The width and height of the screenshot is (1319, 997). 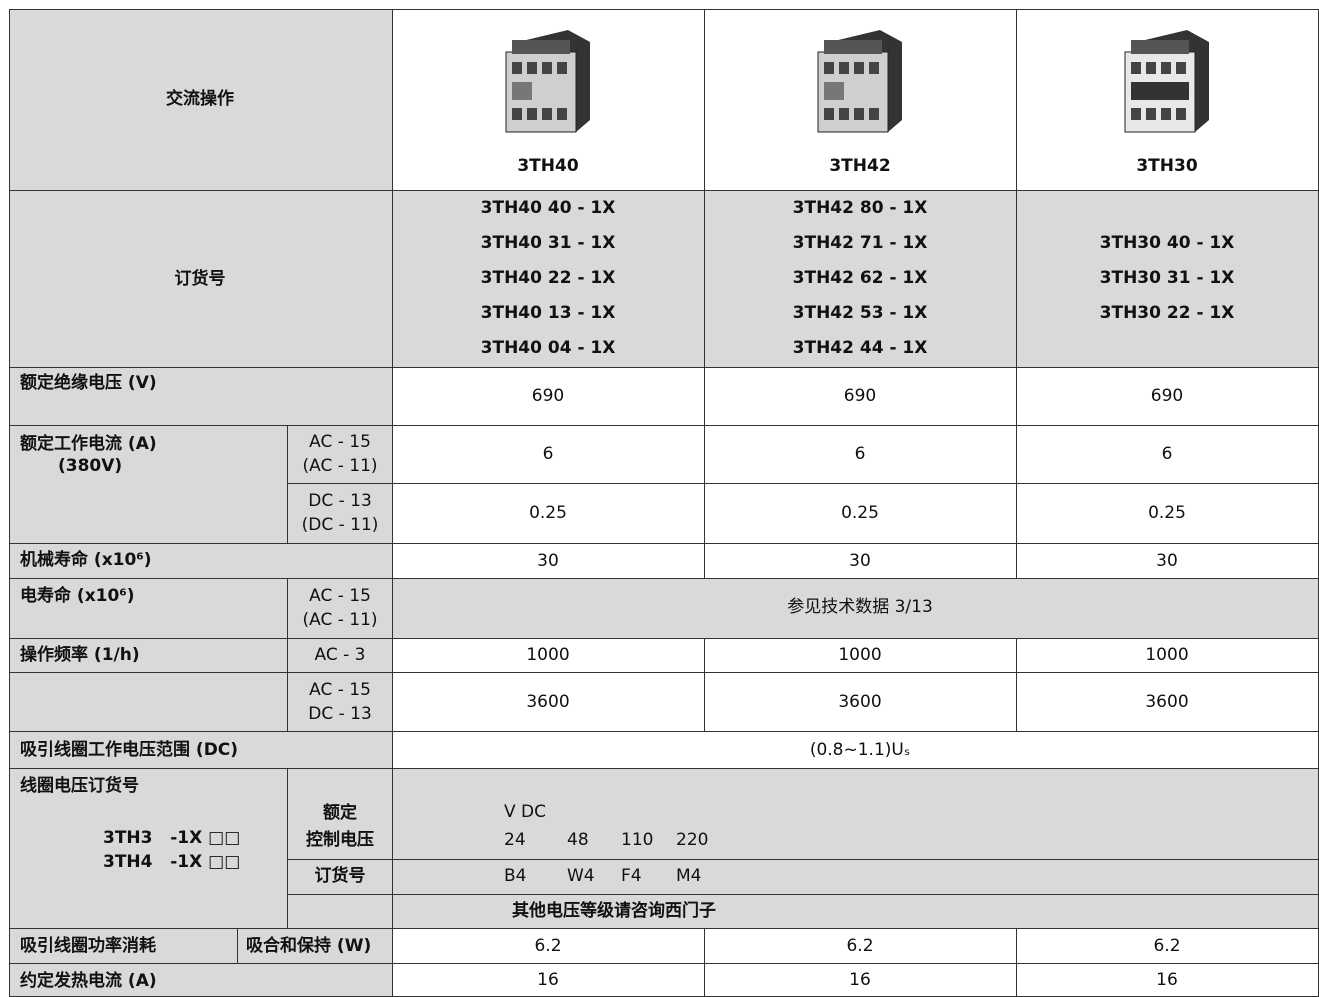 What do you see at coordinates (88, 946) in the screenshot?
I see `row-label: 吸引线圈功率消耗` at bounding box center [88, 946].